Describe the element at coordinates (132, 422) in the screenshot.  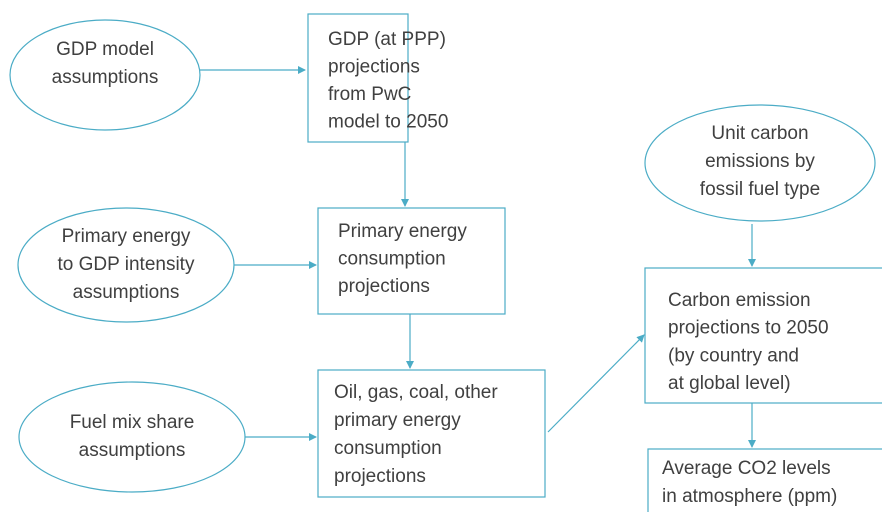
I see `node-label: Fuel mix share` at that location.